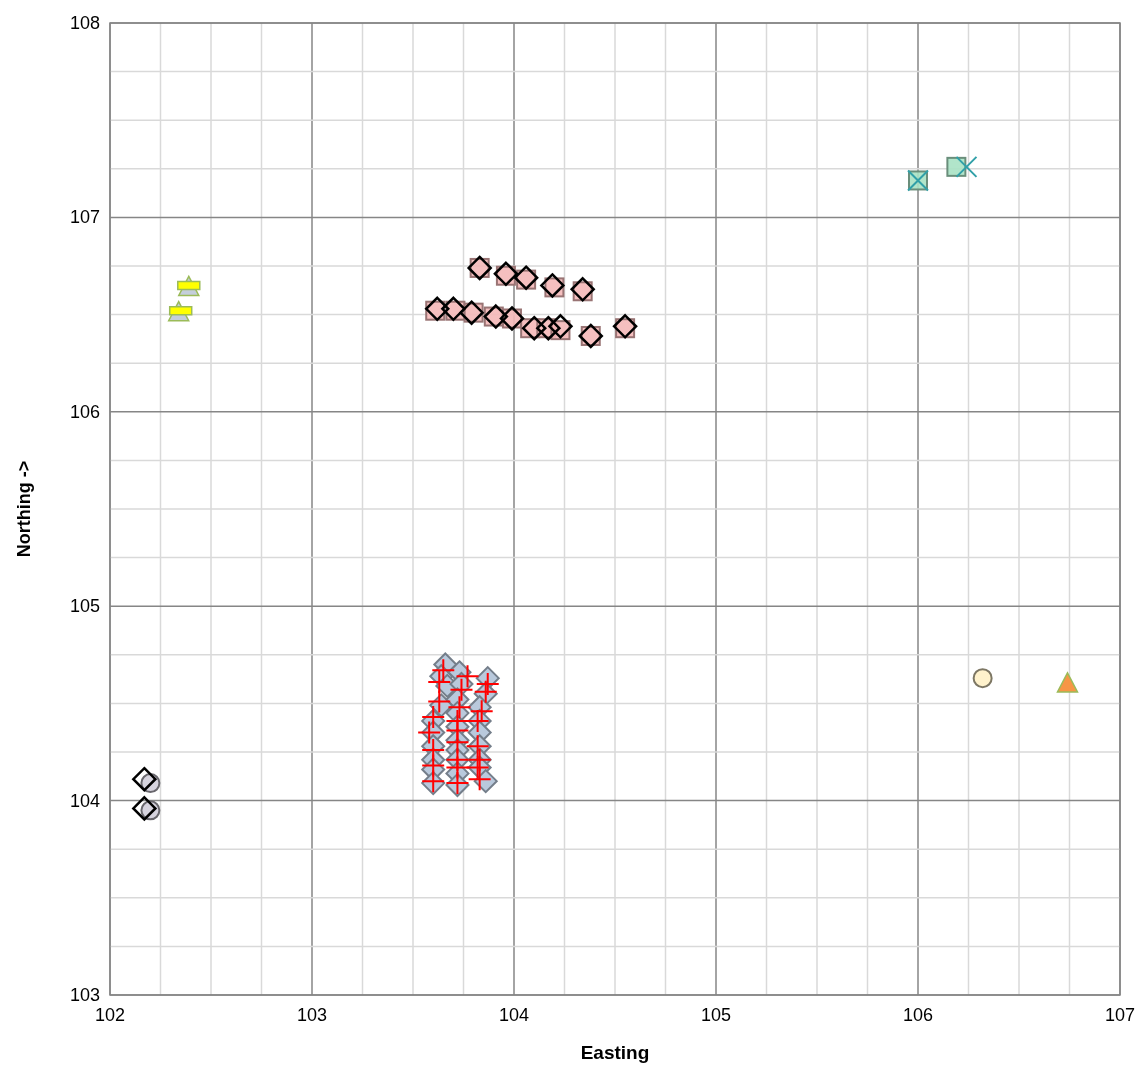 The width and height of the screenshot is (1146, 1087). I want to click on x-tick-label: 102, so click(110, 1015).